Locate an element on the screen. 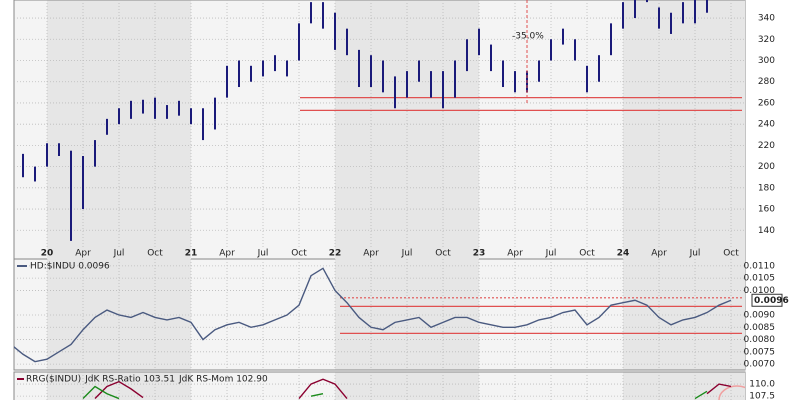  y-tick-label: 260 is located at coordinates (766, 103).